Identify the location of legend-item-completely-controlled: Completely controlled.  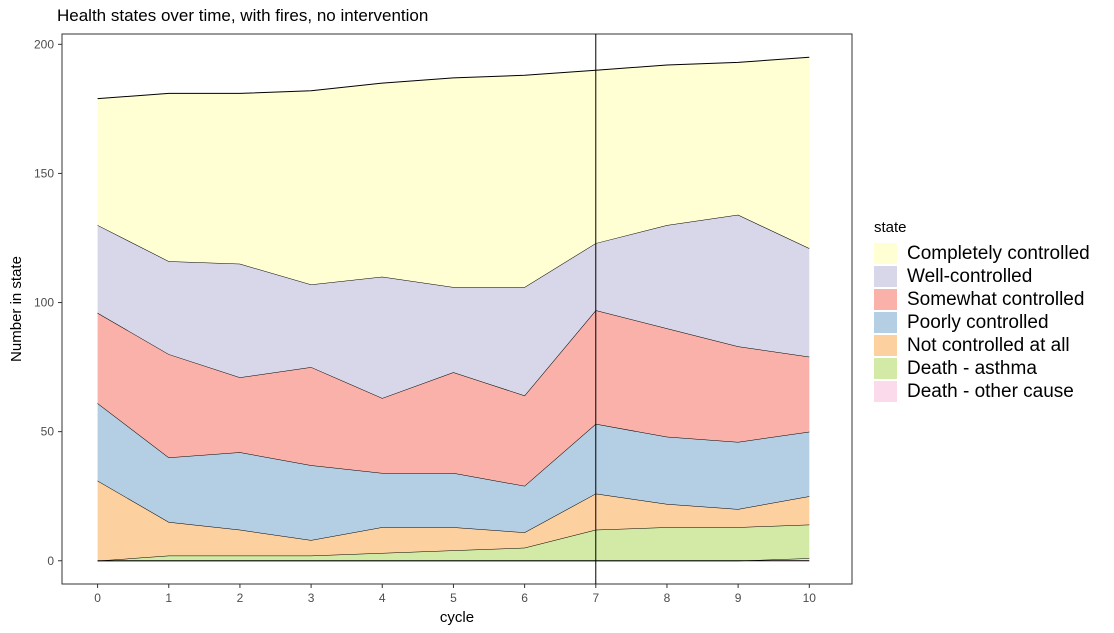
(982, 253).